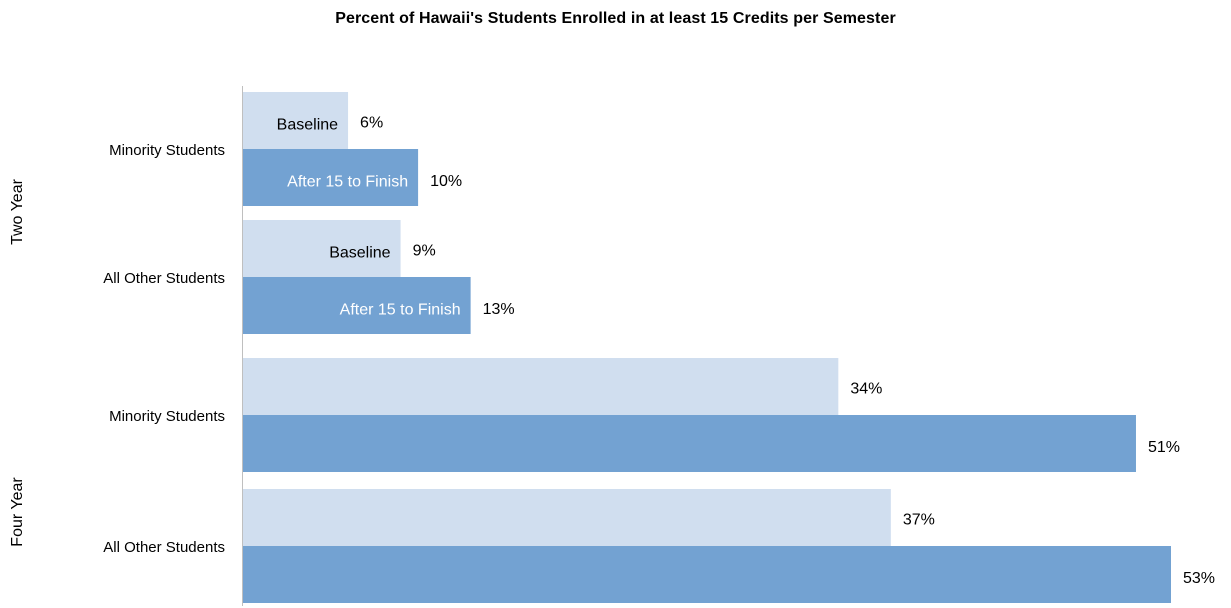 The height and width of the screenshot is (608, 1231). I want to click on group-label: Two Year, so click(17, 211).